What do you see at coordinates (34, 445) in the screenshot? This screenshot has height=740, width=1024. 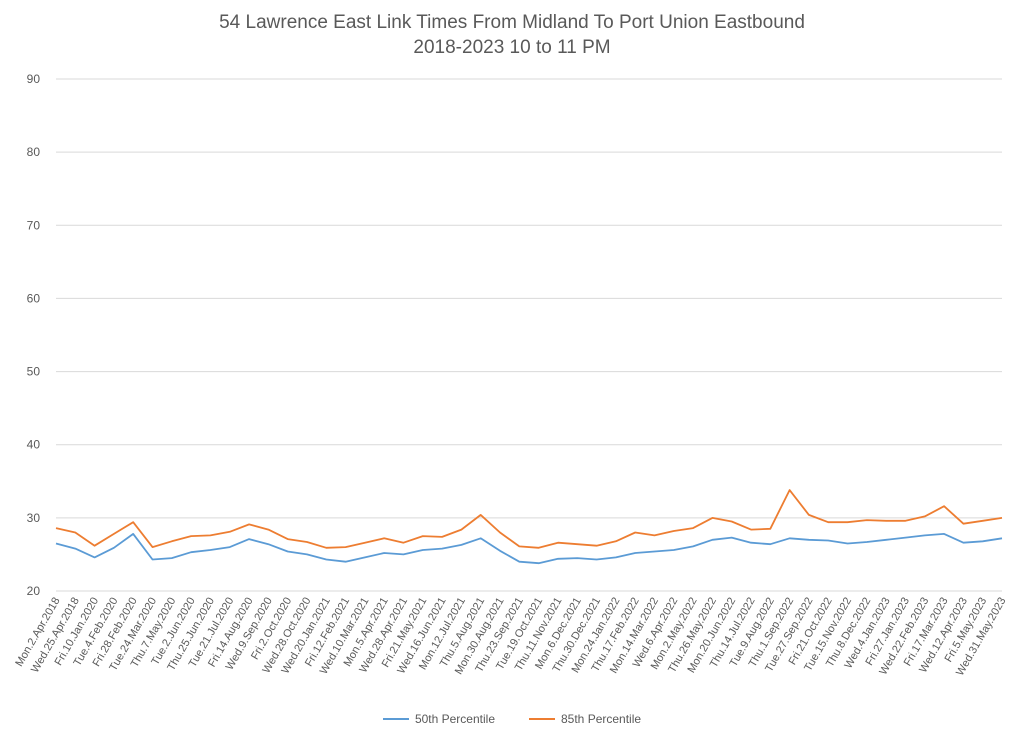 I see `y-tick-label: 40` at bounding box center [34, 445].